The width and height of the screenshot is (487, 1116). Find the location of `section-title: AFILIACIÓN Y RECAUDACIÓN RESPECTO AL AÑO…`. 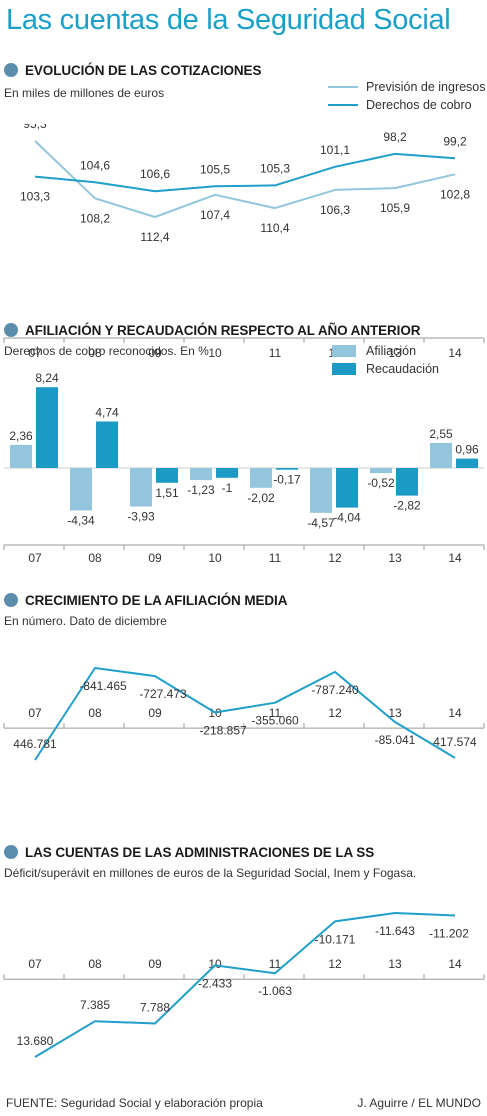

section-title: AFILIACIÓN Y RECAUDACIÓN RESPECTO AL AÑO… is located at coordinates (223, 330).